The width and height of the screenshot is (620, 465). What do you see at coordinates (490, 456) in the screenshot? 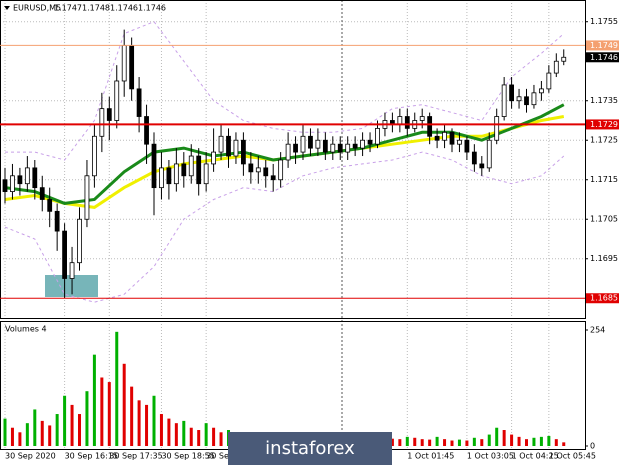
I see `x-tick-label: 1 Oct 03:05` at bounding box center [490, 456].